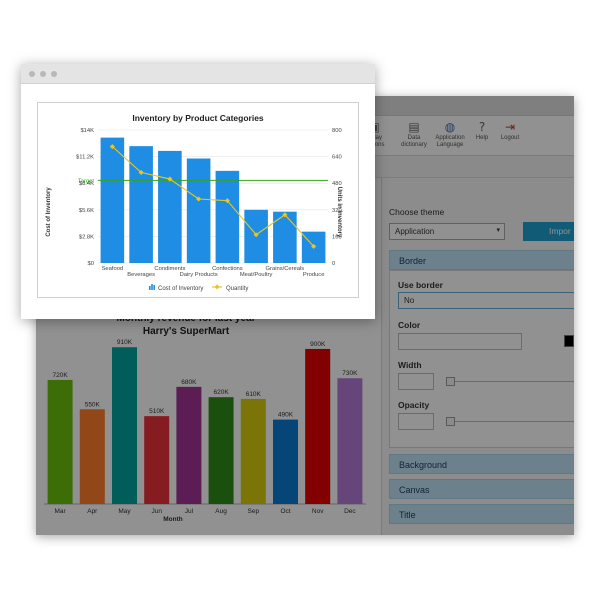 This screenshot has height=600, width=600. What do you see at coordinates (337, 184) in the screenshot?
I see `y2-tick-label: 480` at bounding box center [337, 184].